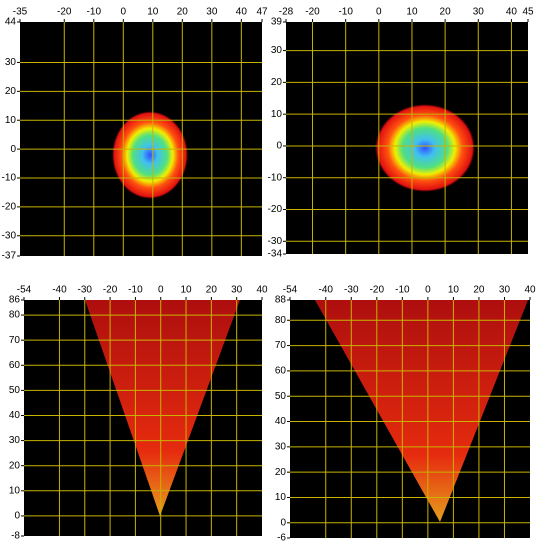 This screenshot has width=550, height=550. Describe the element at coordinates (11, 22) in the screenshot. I see `y-tick-label: 44` at that location.